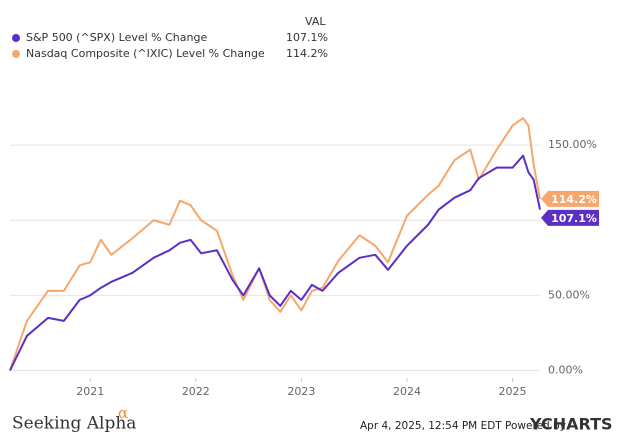 The height and width of the screenshot is (439, 635). What do you see at coordinates (569, 294) in the screenshot?
I see `y-tick-label: 50.00%` at bounding box center [569, 294].